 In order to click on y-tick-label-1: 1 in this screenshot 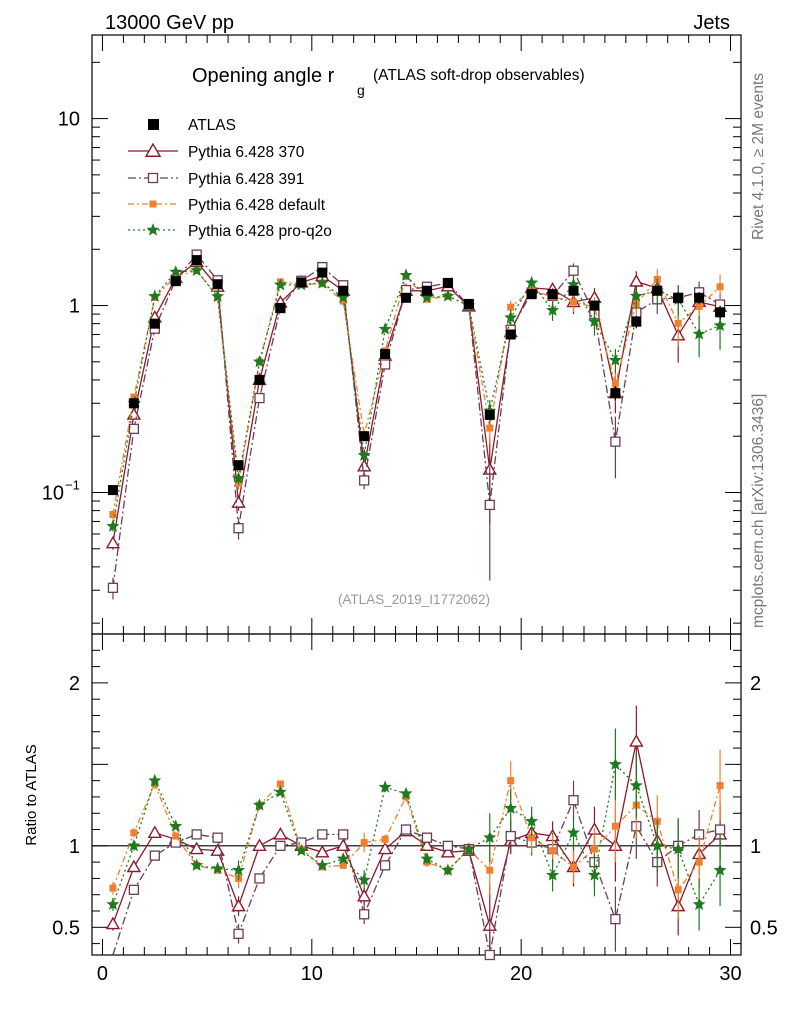, I will do `click(74, 307)`.